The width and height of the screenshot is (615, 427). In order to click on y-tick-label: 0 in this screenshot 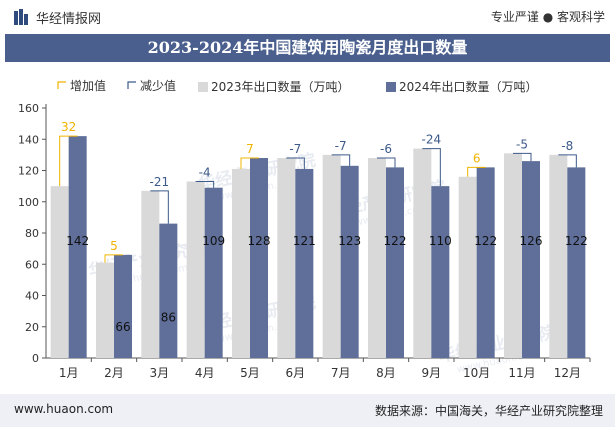, I will do `click(35, 358)`.